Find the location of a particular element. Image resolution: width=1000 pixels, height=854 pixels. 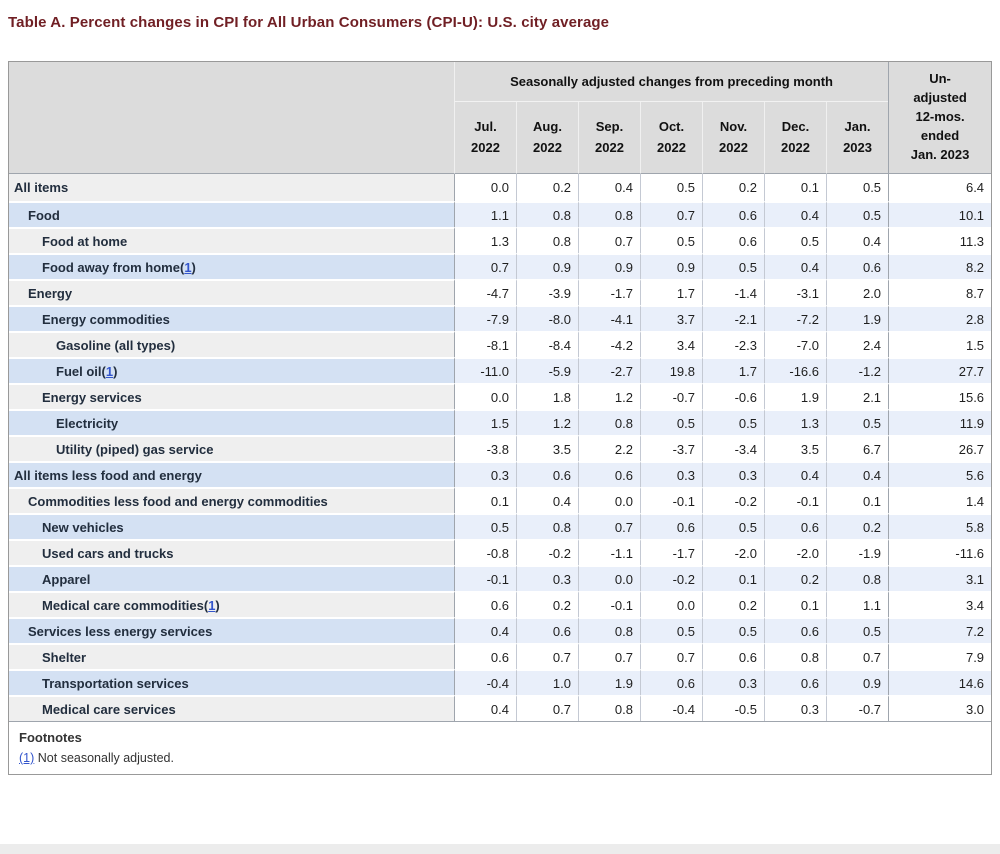

row-label: Used cars and trucks is located at coordinates (108, 553).